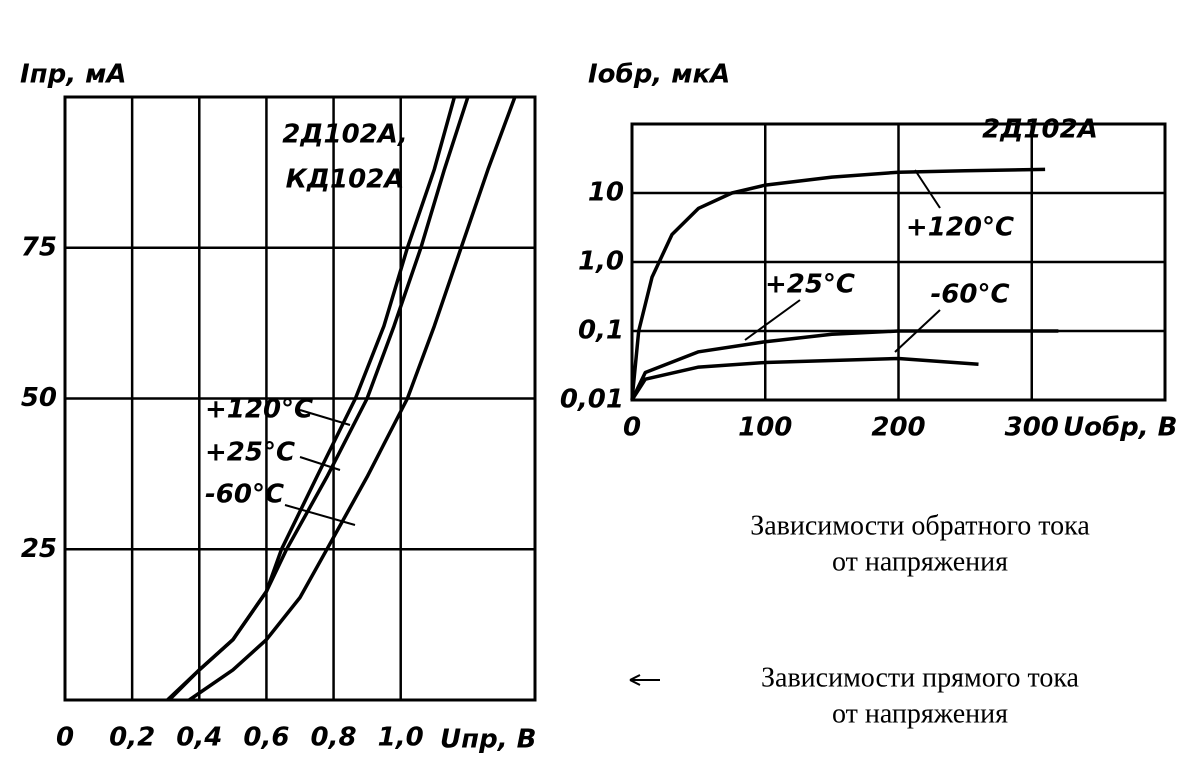 Image resolution: width=1202 pixels, height=770 pixels. What do you see at coordinates (39, 398) in the screenshot?
I see `y-tick-label: 50` at bounding box center [39, 398].